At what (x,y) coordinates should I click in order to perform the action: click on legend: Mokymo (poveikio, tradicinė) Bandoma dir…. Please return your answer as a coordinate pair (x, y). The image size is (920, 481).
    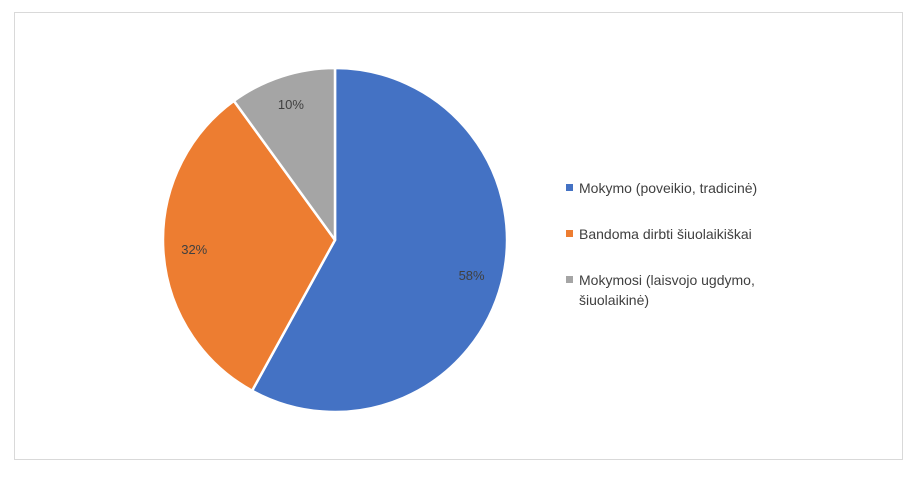
    Looking at the image, I should click on (686, 257).